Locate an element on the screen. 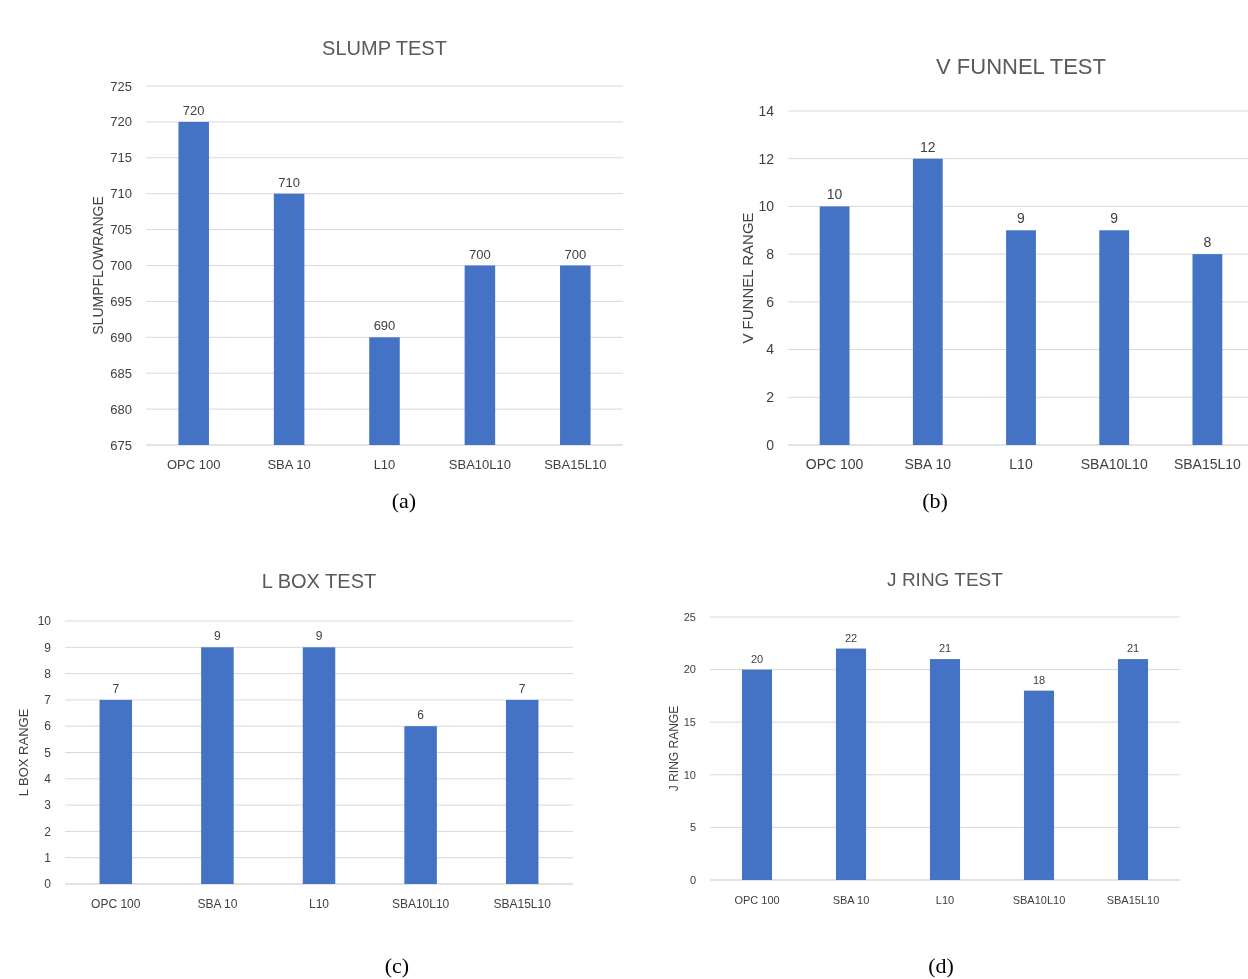 The width and height of the screenshot is (1248, 979). y-axis-title: V FUNNEL RANGE is located at coordinates (747, 278).